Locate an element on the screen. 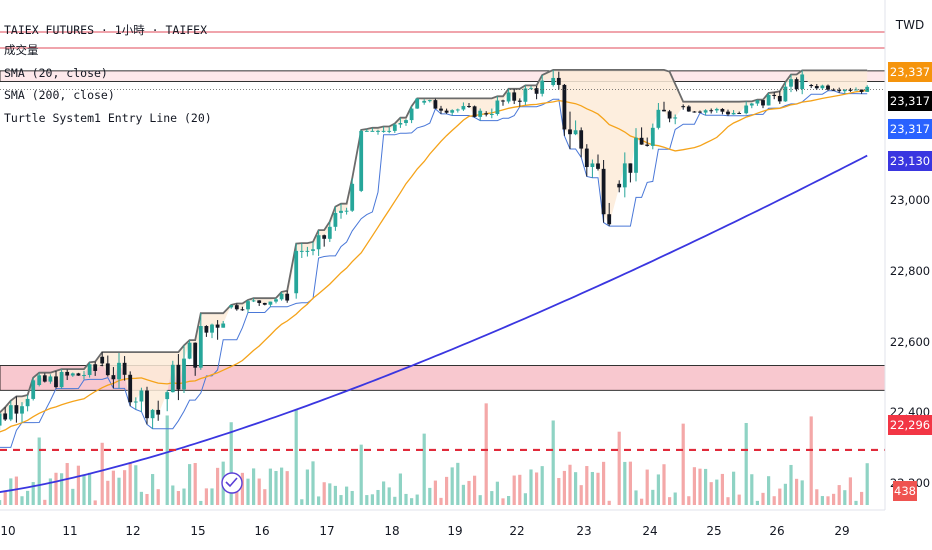 The width and height of the screenshot is (932, 550). x-tick-label: 16 is located at coordinates (262, 531).